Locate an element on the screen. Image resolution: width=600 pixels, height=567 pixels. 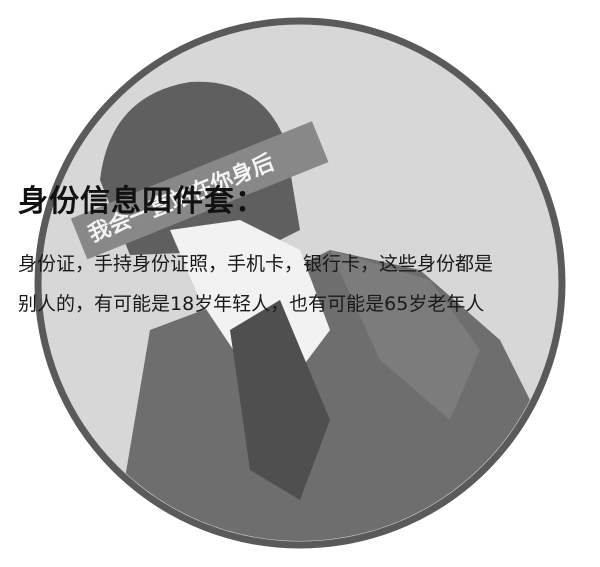
headline: 身份信息四件套： is located at coordinates (142, 201).